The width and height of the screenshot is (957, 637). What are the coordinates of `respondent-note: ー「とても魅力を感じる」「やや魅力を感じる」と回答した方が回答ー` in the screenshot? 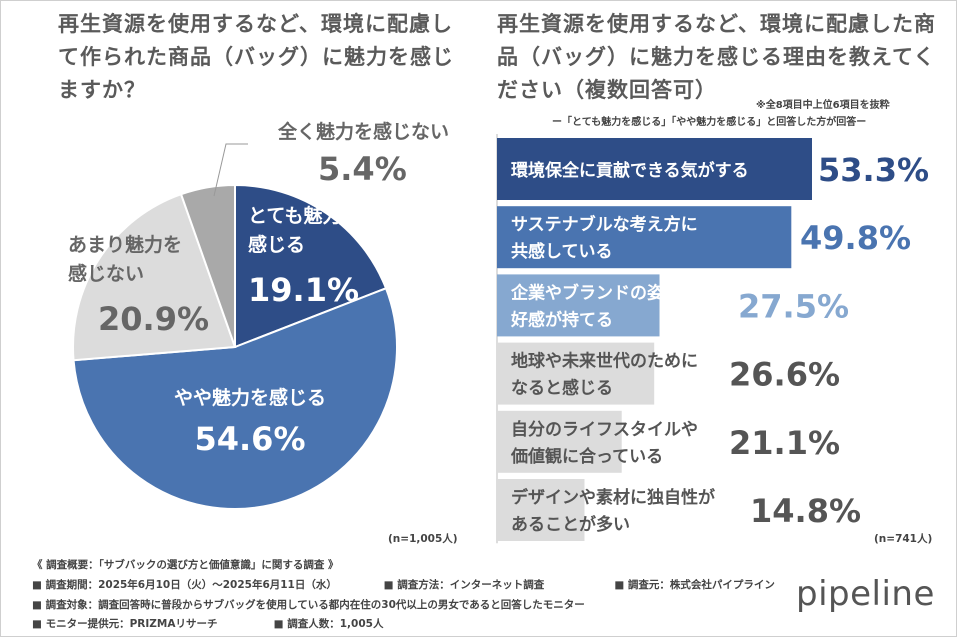 It's located at (709, 122).